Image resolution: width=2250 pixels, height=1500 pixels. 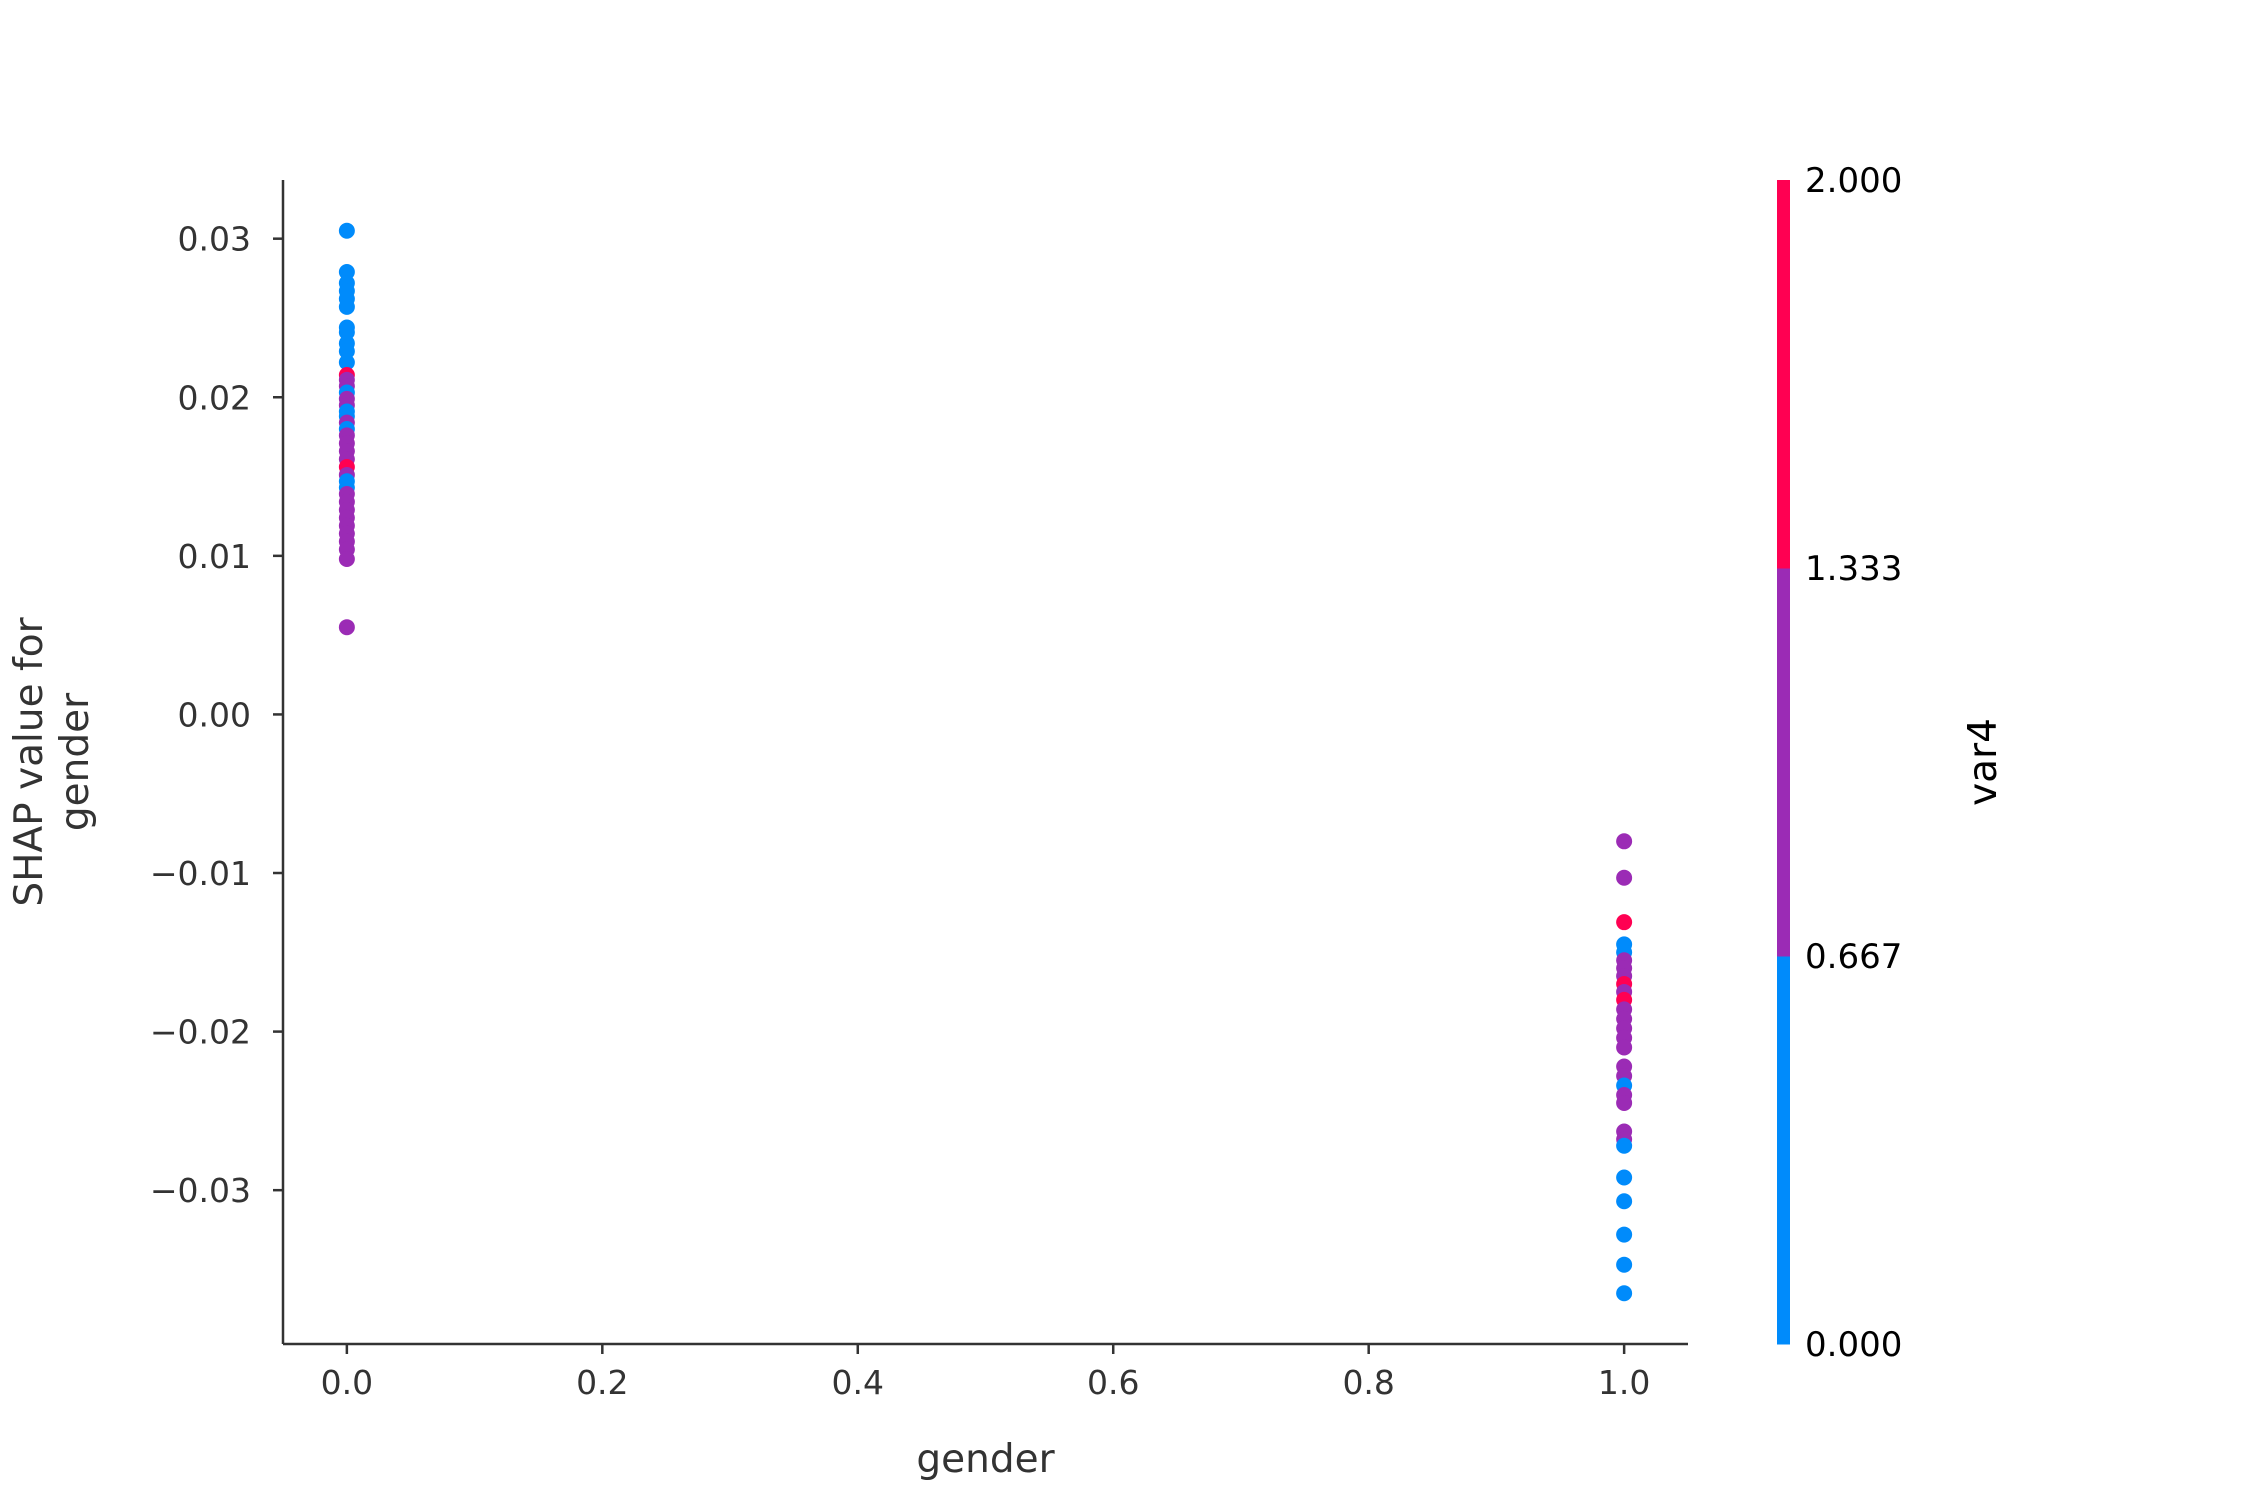 I want to click on x-axis-ticks: 0.0 0.2 0.4 0.6 0.8 1.0, so click(x=985, y=1373).